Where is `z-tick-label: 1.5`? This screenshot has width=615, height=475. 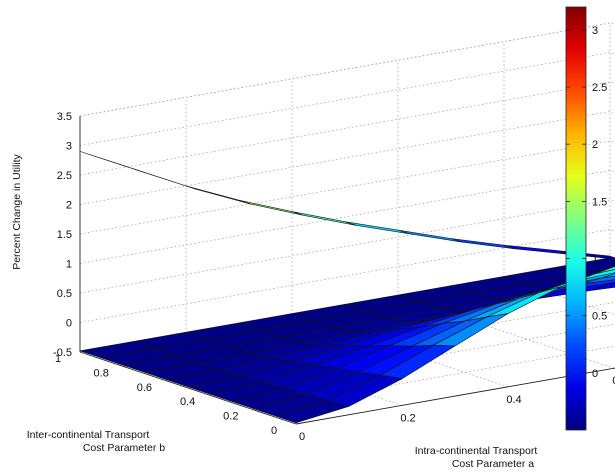
z-tick-label: 1.5 is located at coordinates (64, 235).